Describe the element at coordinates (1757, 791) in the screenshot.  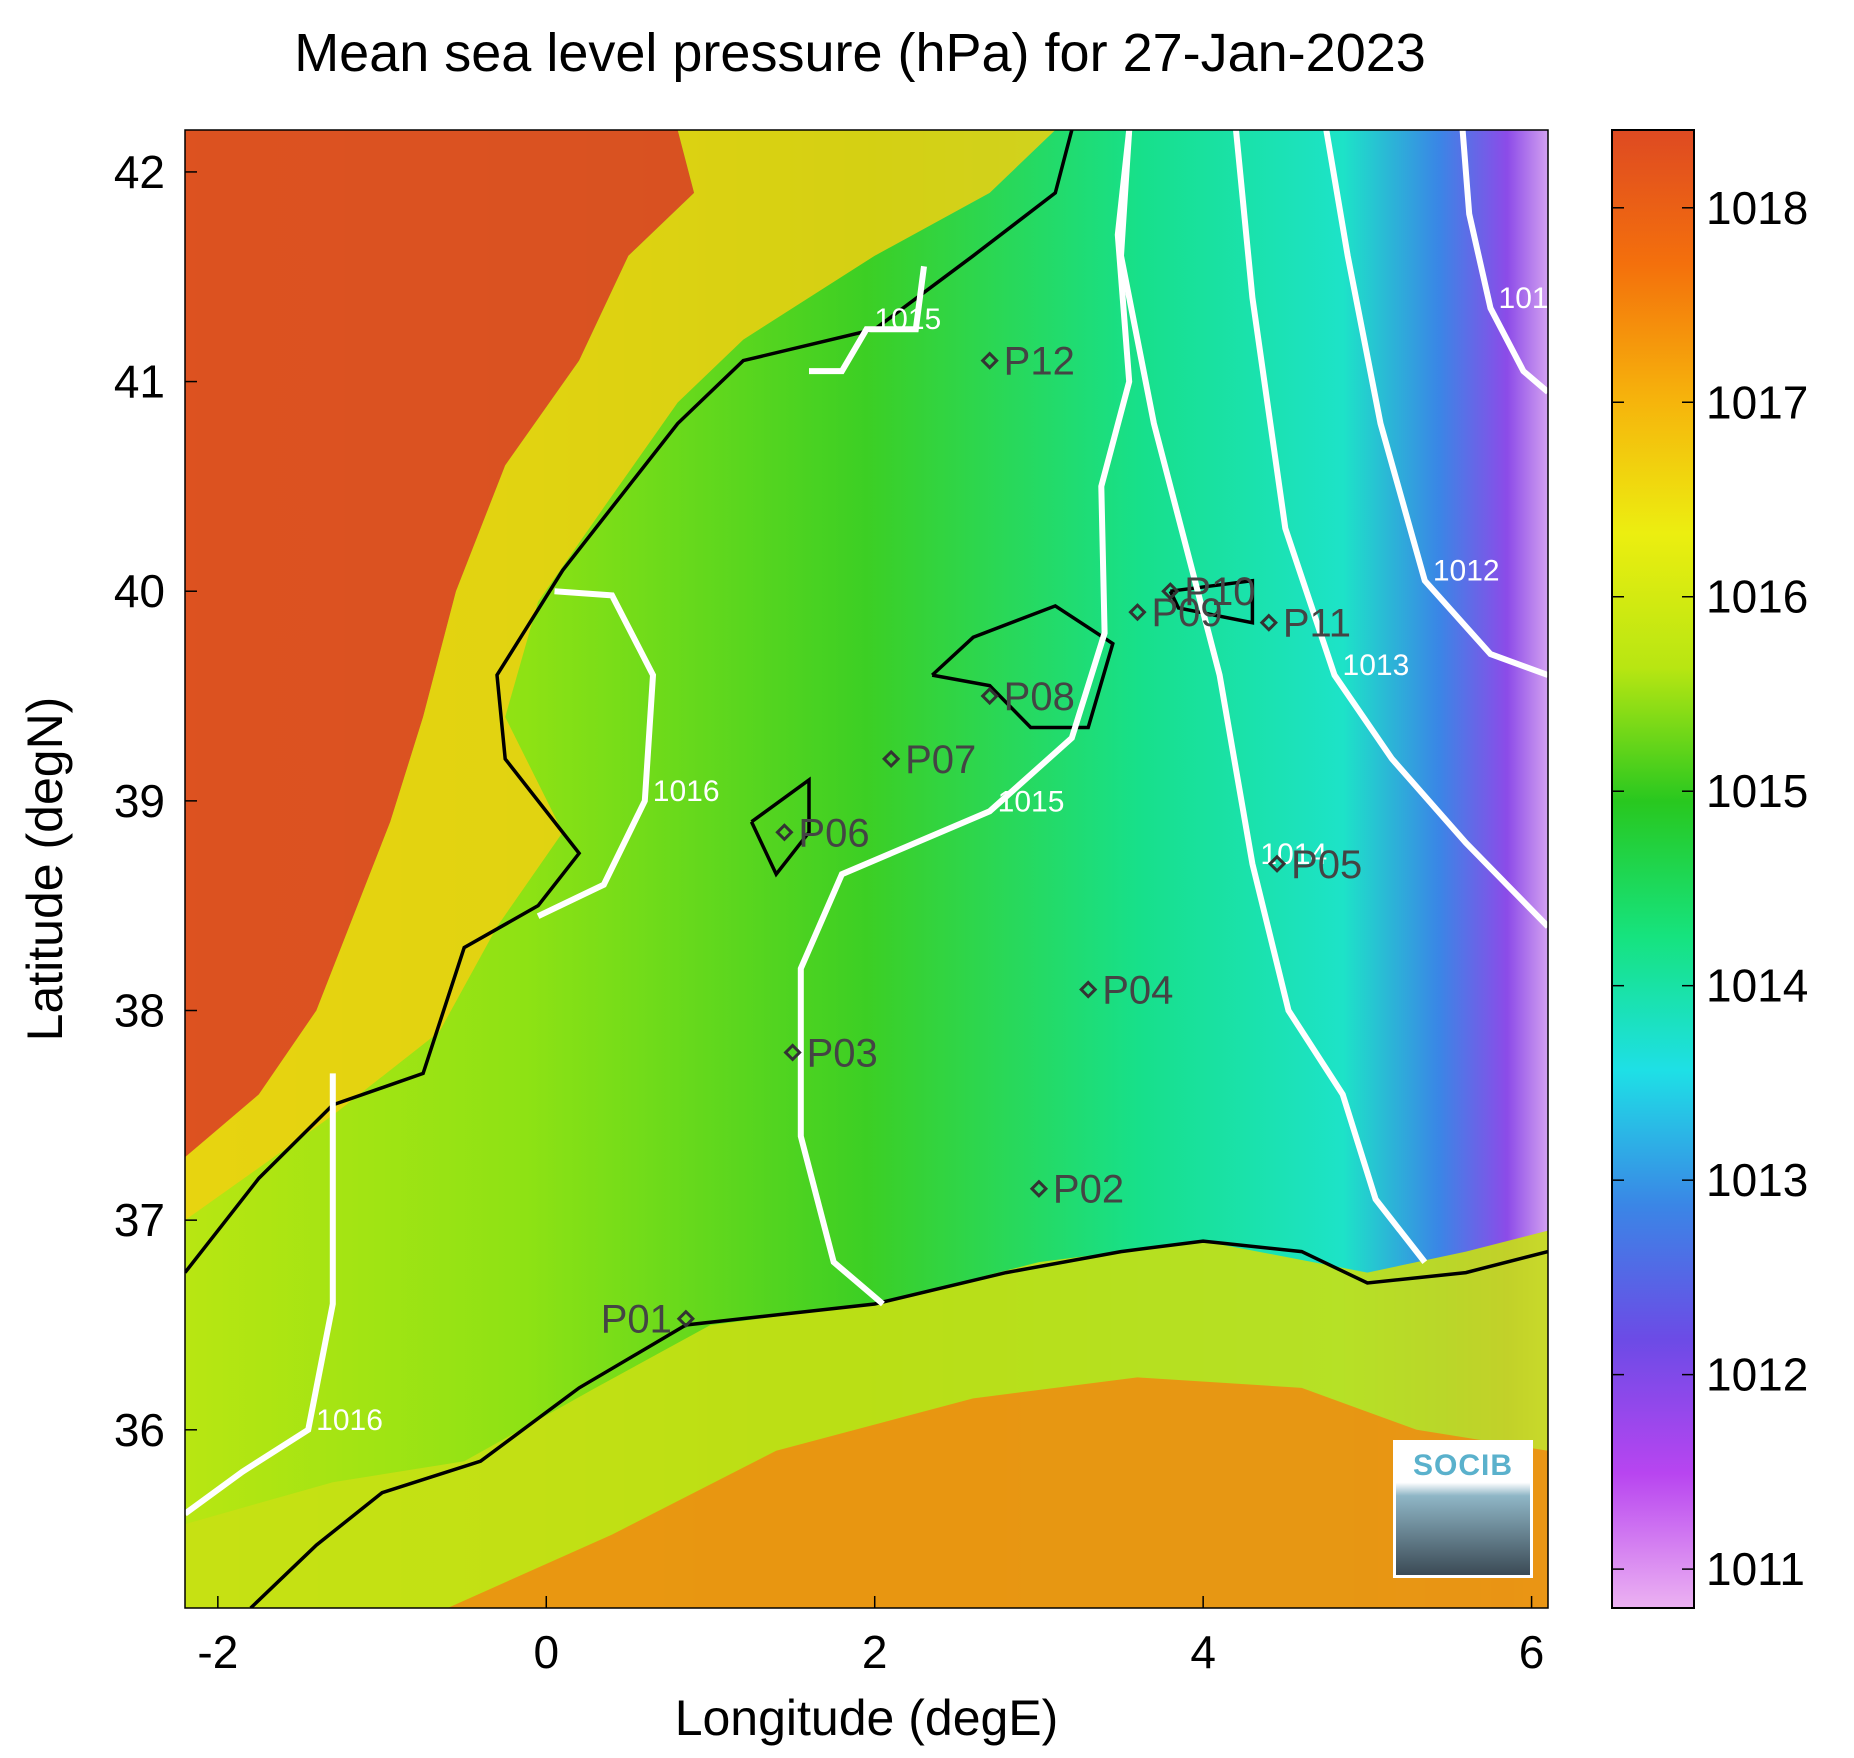
I see `colorbar-tick-label: 1015` at that location.